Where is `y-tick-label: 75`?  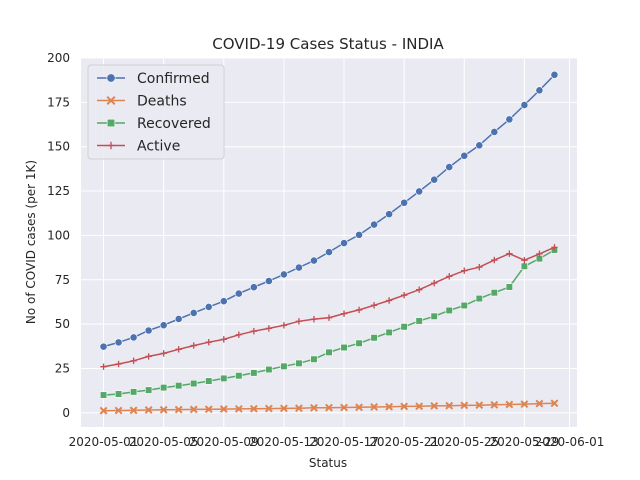 y-tick-label: 75 is located at coordinates (62, 280).